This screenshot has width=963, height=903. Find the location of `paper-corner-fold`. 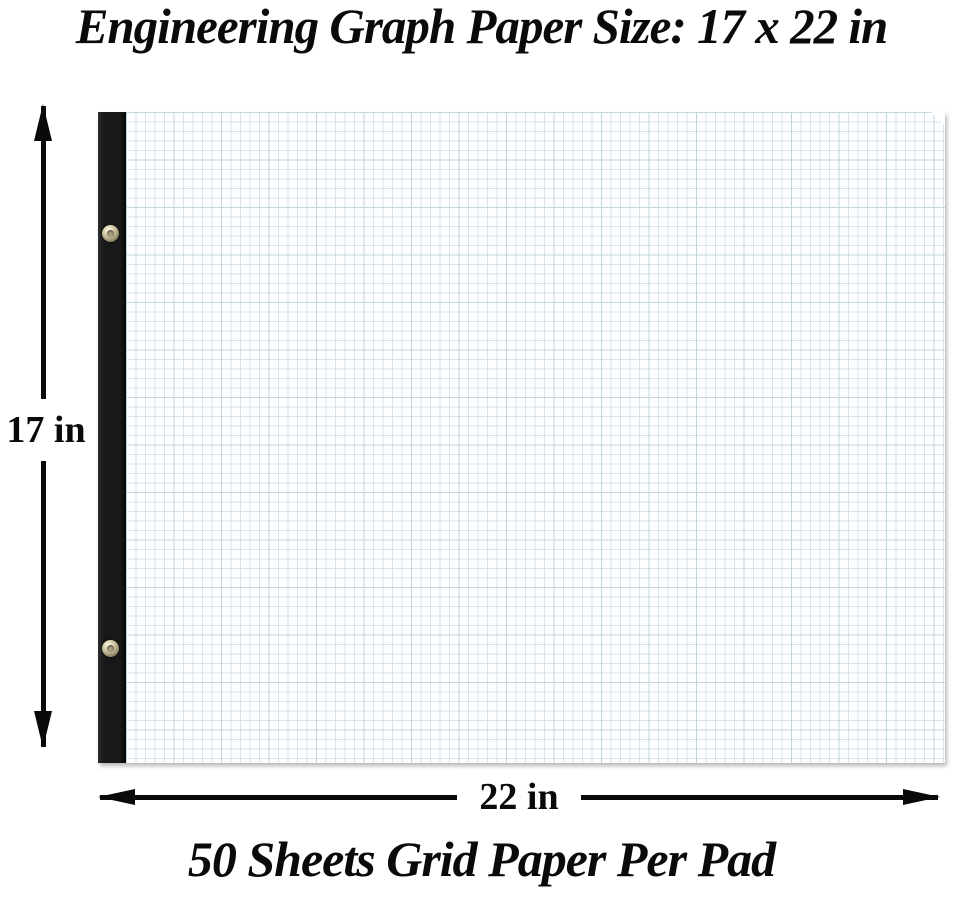

paper-corner-fold is located at coordinates (938, 119).